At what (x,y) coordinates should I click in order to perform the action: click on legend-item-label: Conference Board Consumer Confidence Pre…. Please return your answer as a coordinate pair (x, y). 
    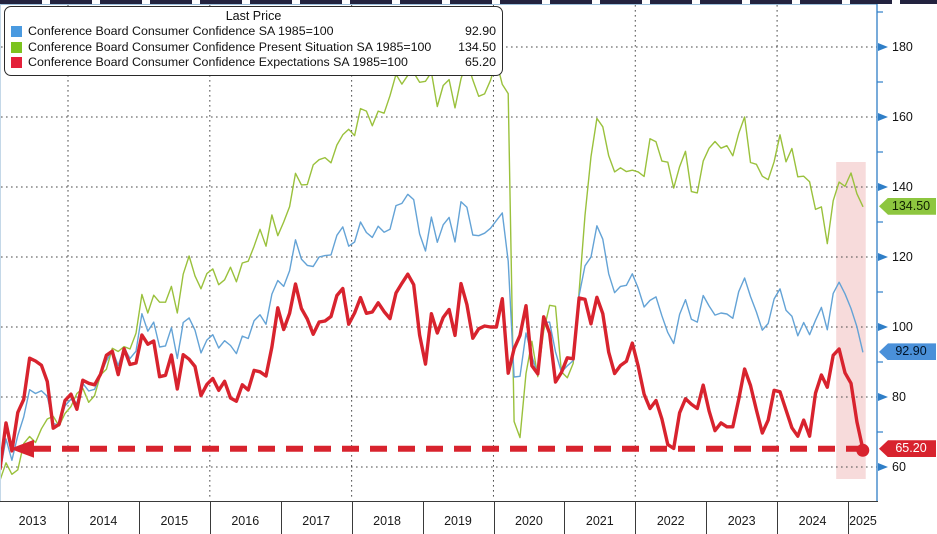
    Looking at the image, I should click on (230, 46).